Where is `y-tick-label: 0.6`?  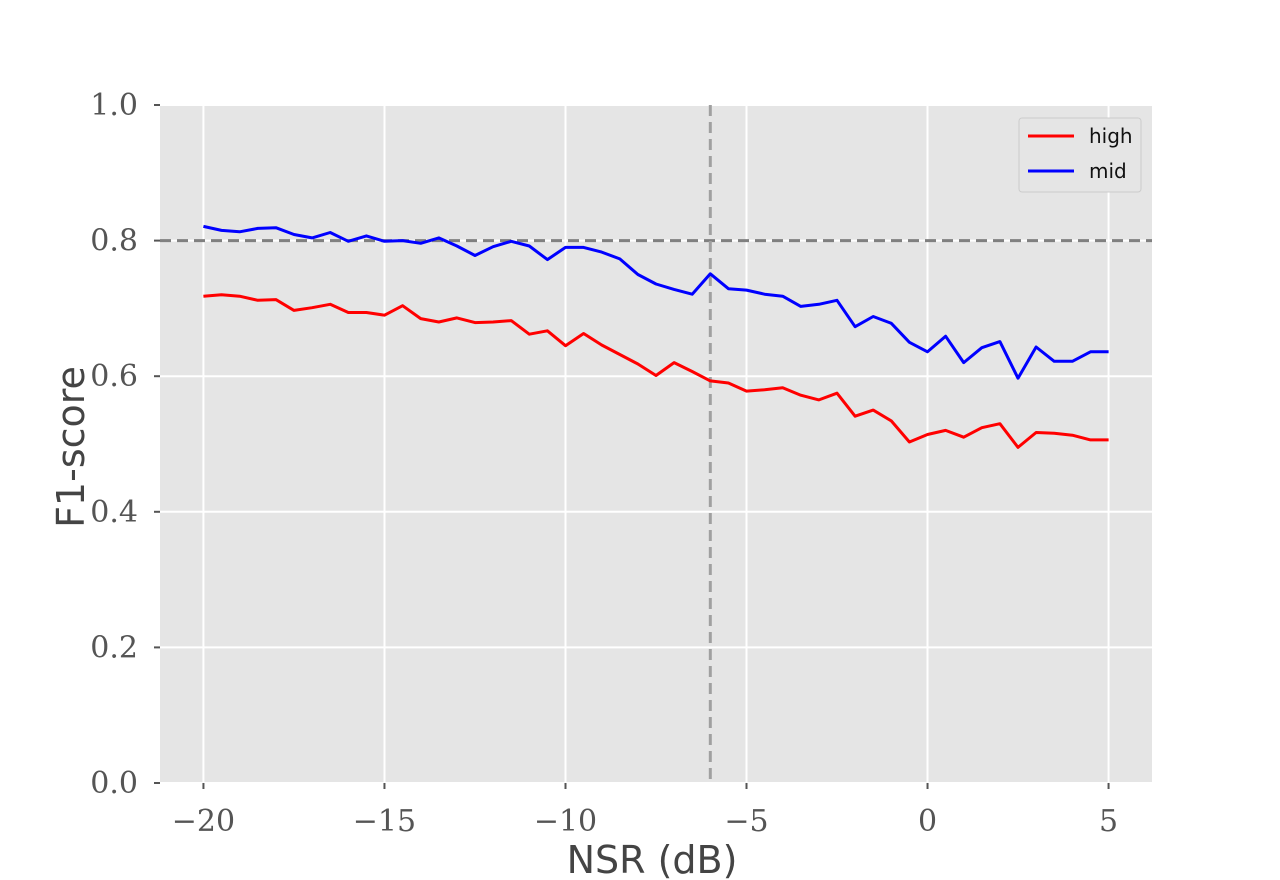
y-tick-label: 0.6 is located at coordinates (114, 376).